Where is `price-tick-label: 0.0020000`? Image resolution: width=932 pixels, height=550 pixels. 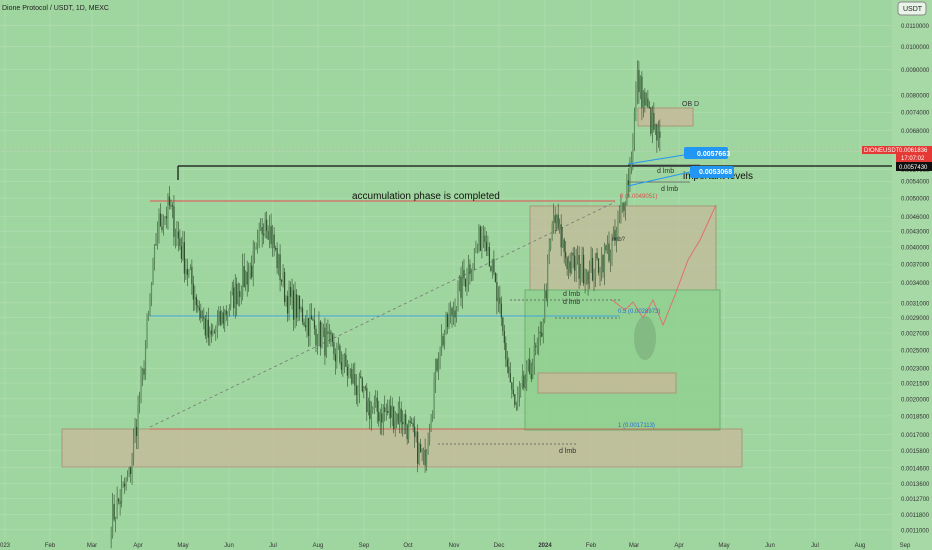
price-tick-label: 0.0020000 is located at coordinates (915, 400).